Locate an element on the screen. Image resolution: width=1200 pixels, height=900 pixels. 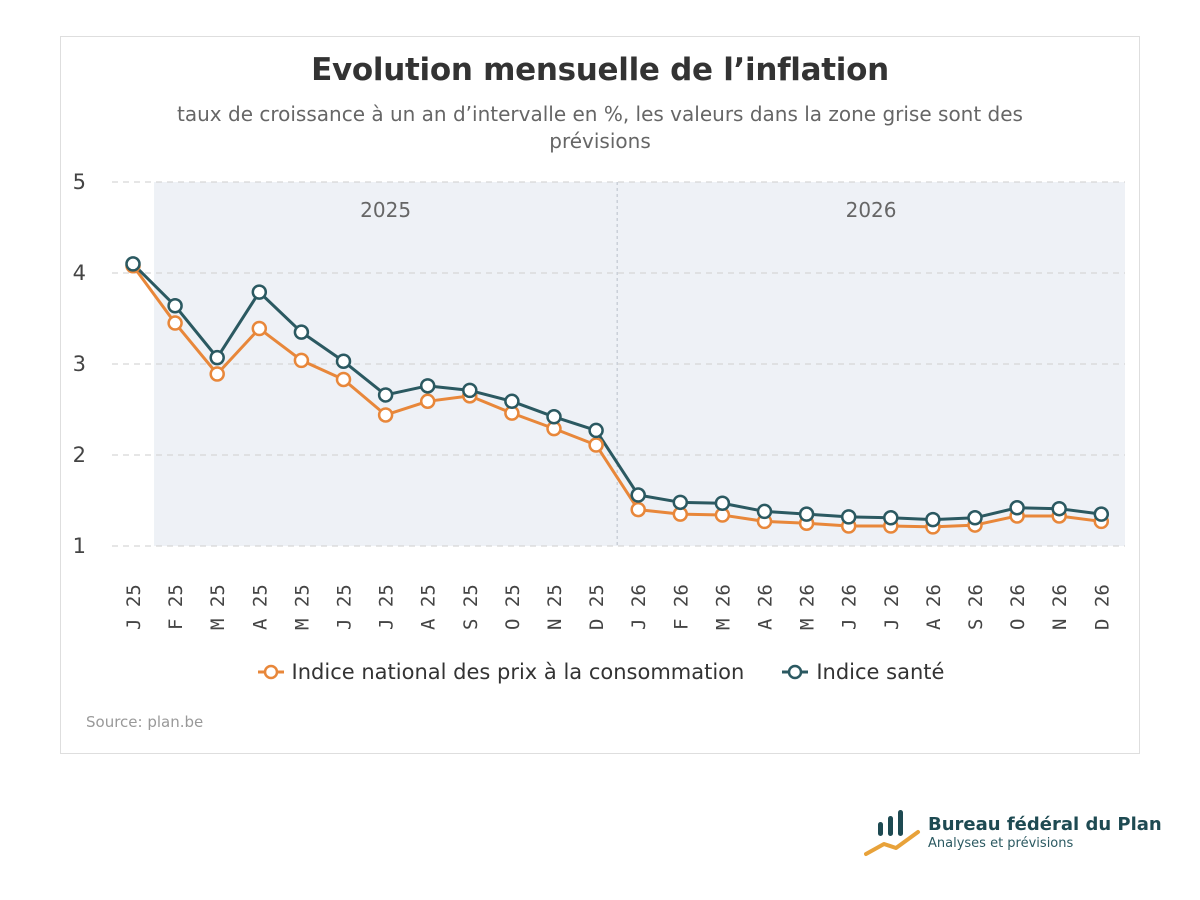
x-tick-label: D 25 is located at coordinates (597, 607).